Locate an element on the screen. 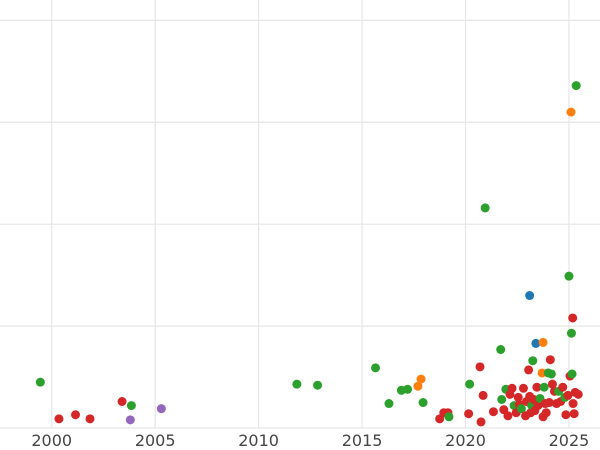 Image resolution: width=600 pixels, height=450 pixels. x-tick-label: 2010 is located at coordinates (258, 440).